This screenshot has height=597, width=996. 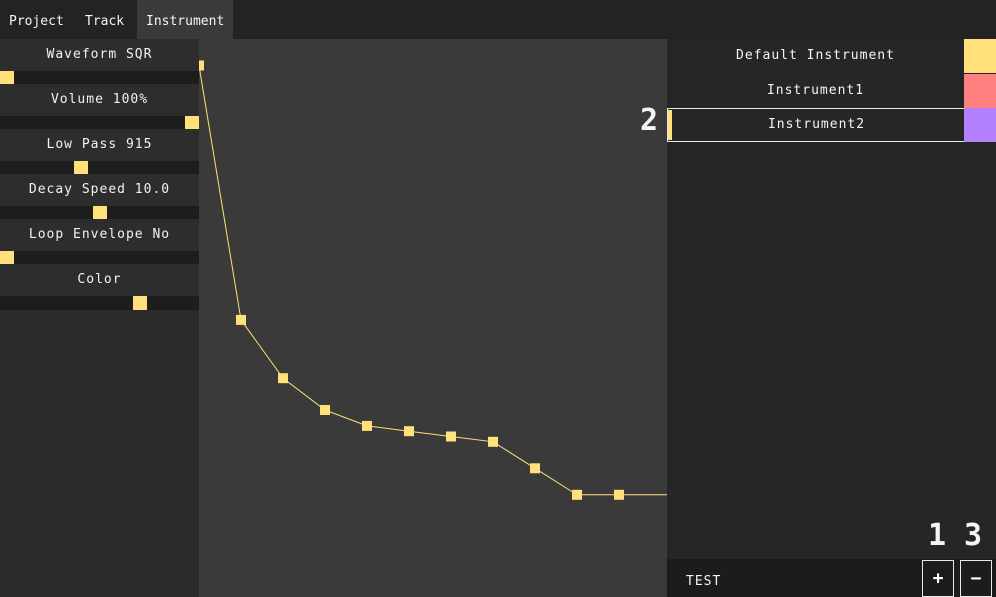 What do you see at coordinates (670, 125) in the screenshot?
I see `selection-marker` at bounding box center [670, 125].